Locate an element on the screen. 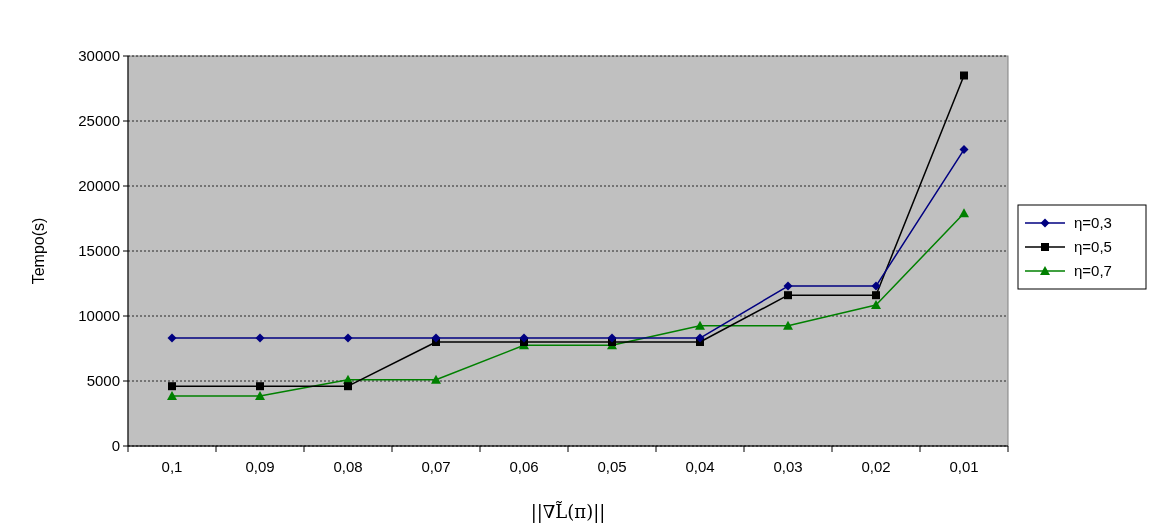 The image size is (1152, 526). x-tick-label: 0,07 is located at coordinates (436, 466).